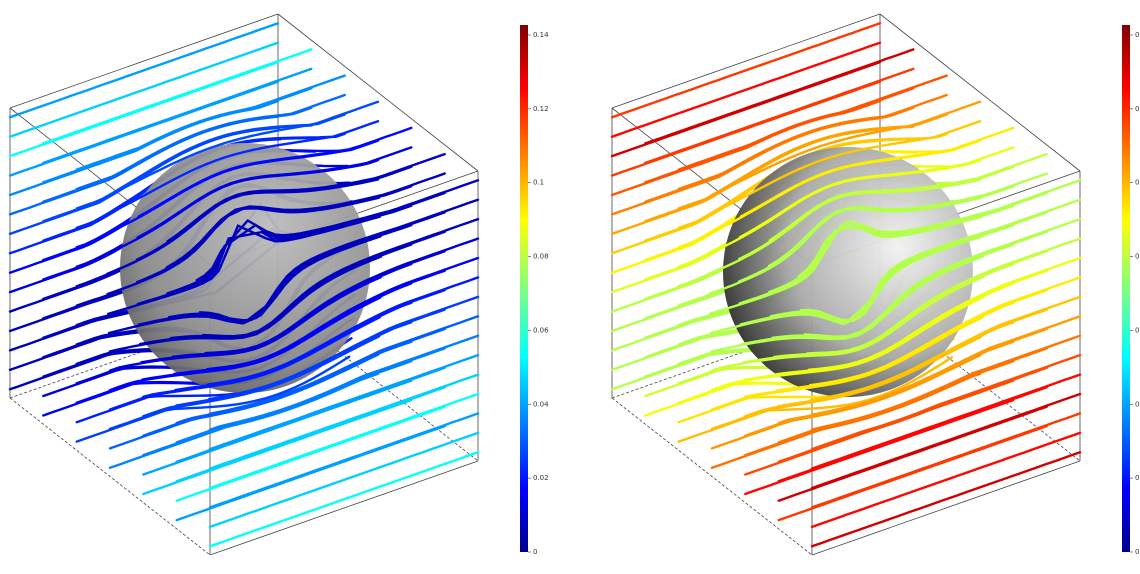  Describe the element at coordinates (541, 109) in the screenshot. I see `colorbar-label: 0.12` at that location.